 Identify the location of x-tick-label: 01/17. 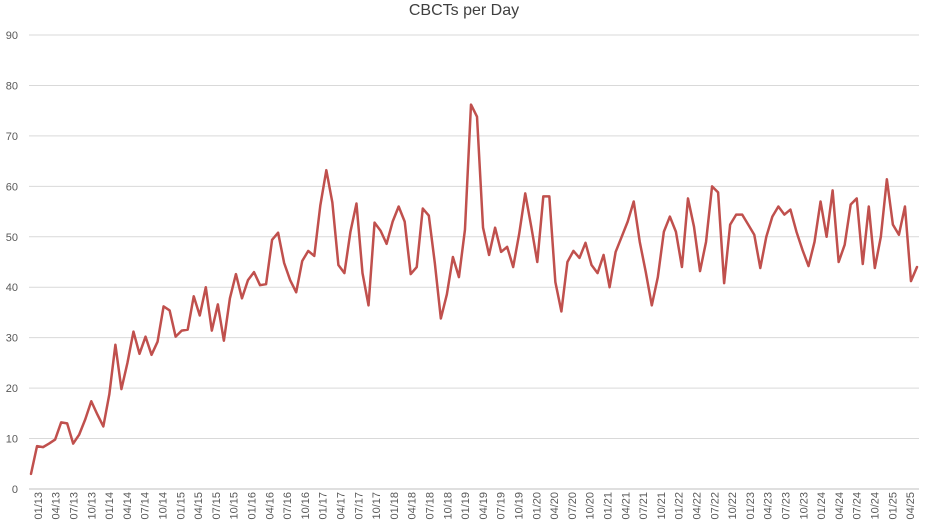
(324, 506).